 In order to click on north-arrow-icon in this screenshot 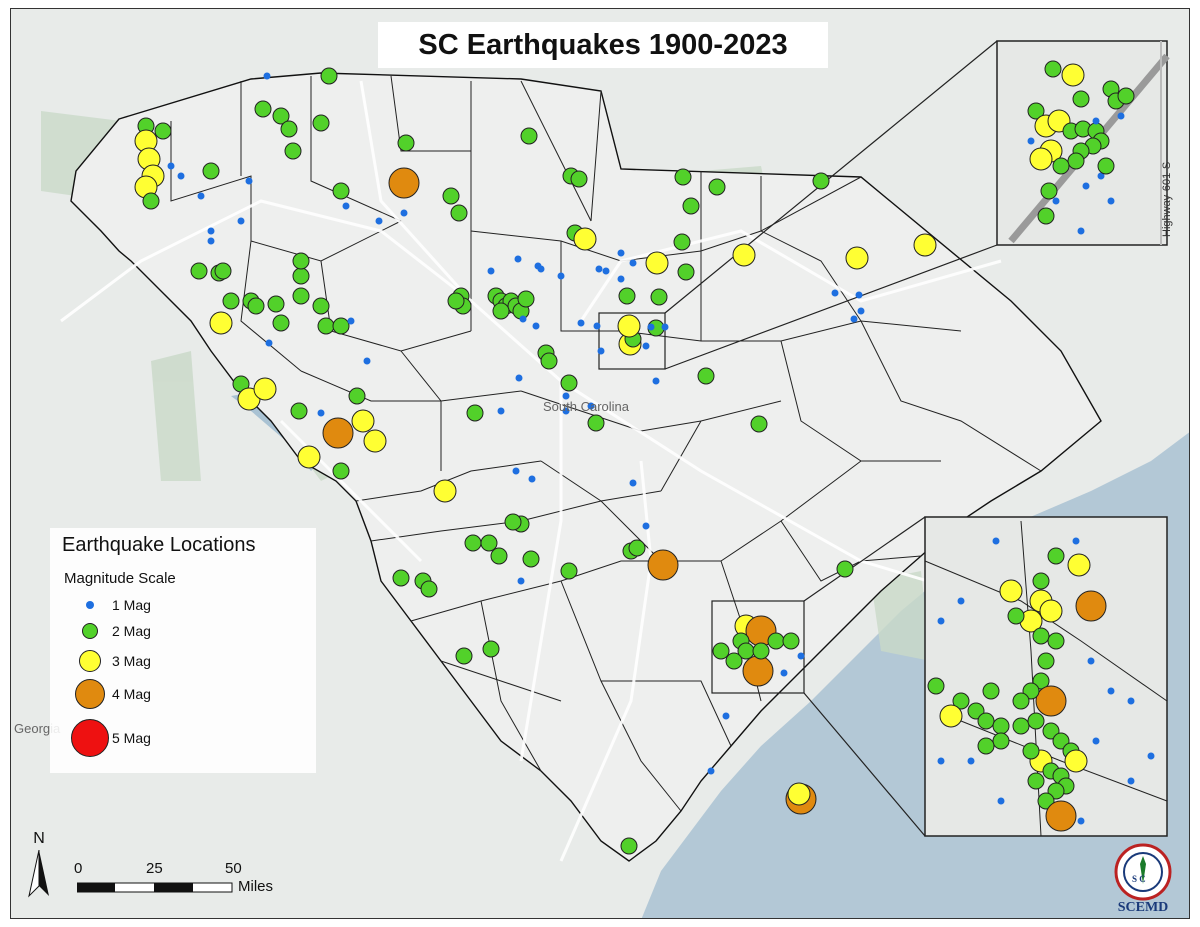, I will do `click(38, 874)`.